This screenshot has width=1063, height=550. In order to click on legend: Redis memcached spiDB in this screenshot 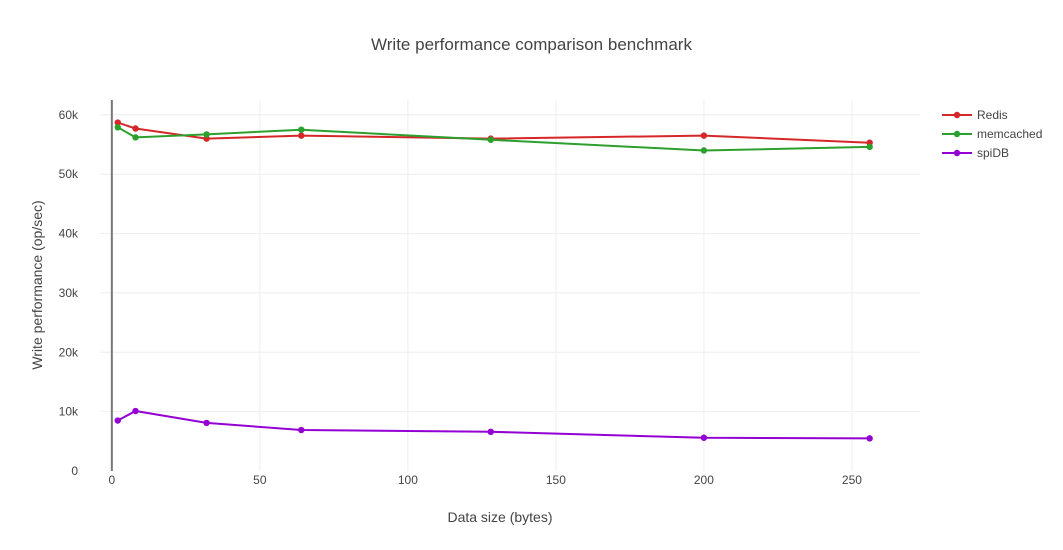, I will do `click(992, 134)`.